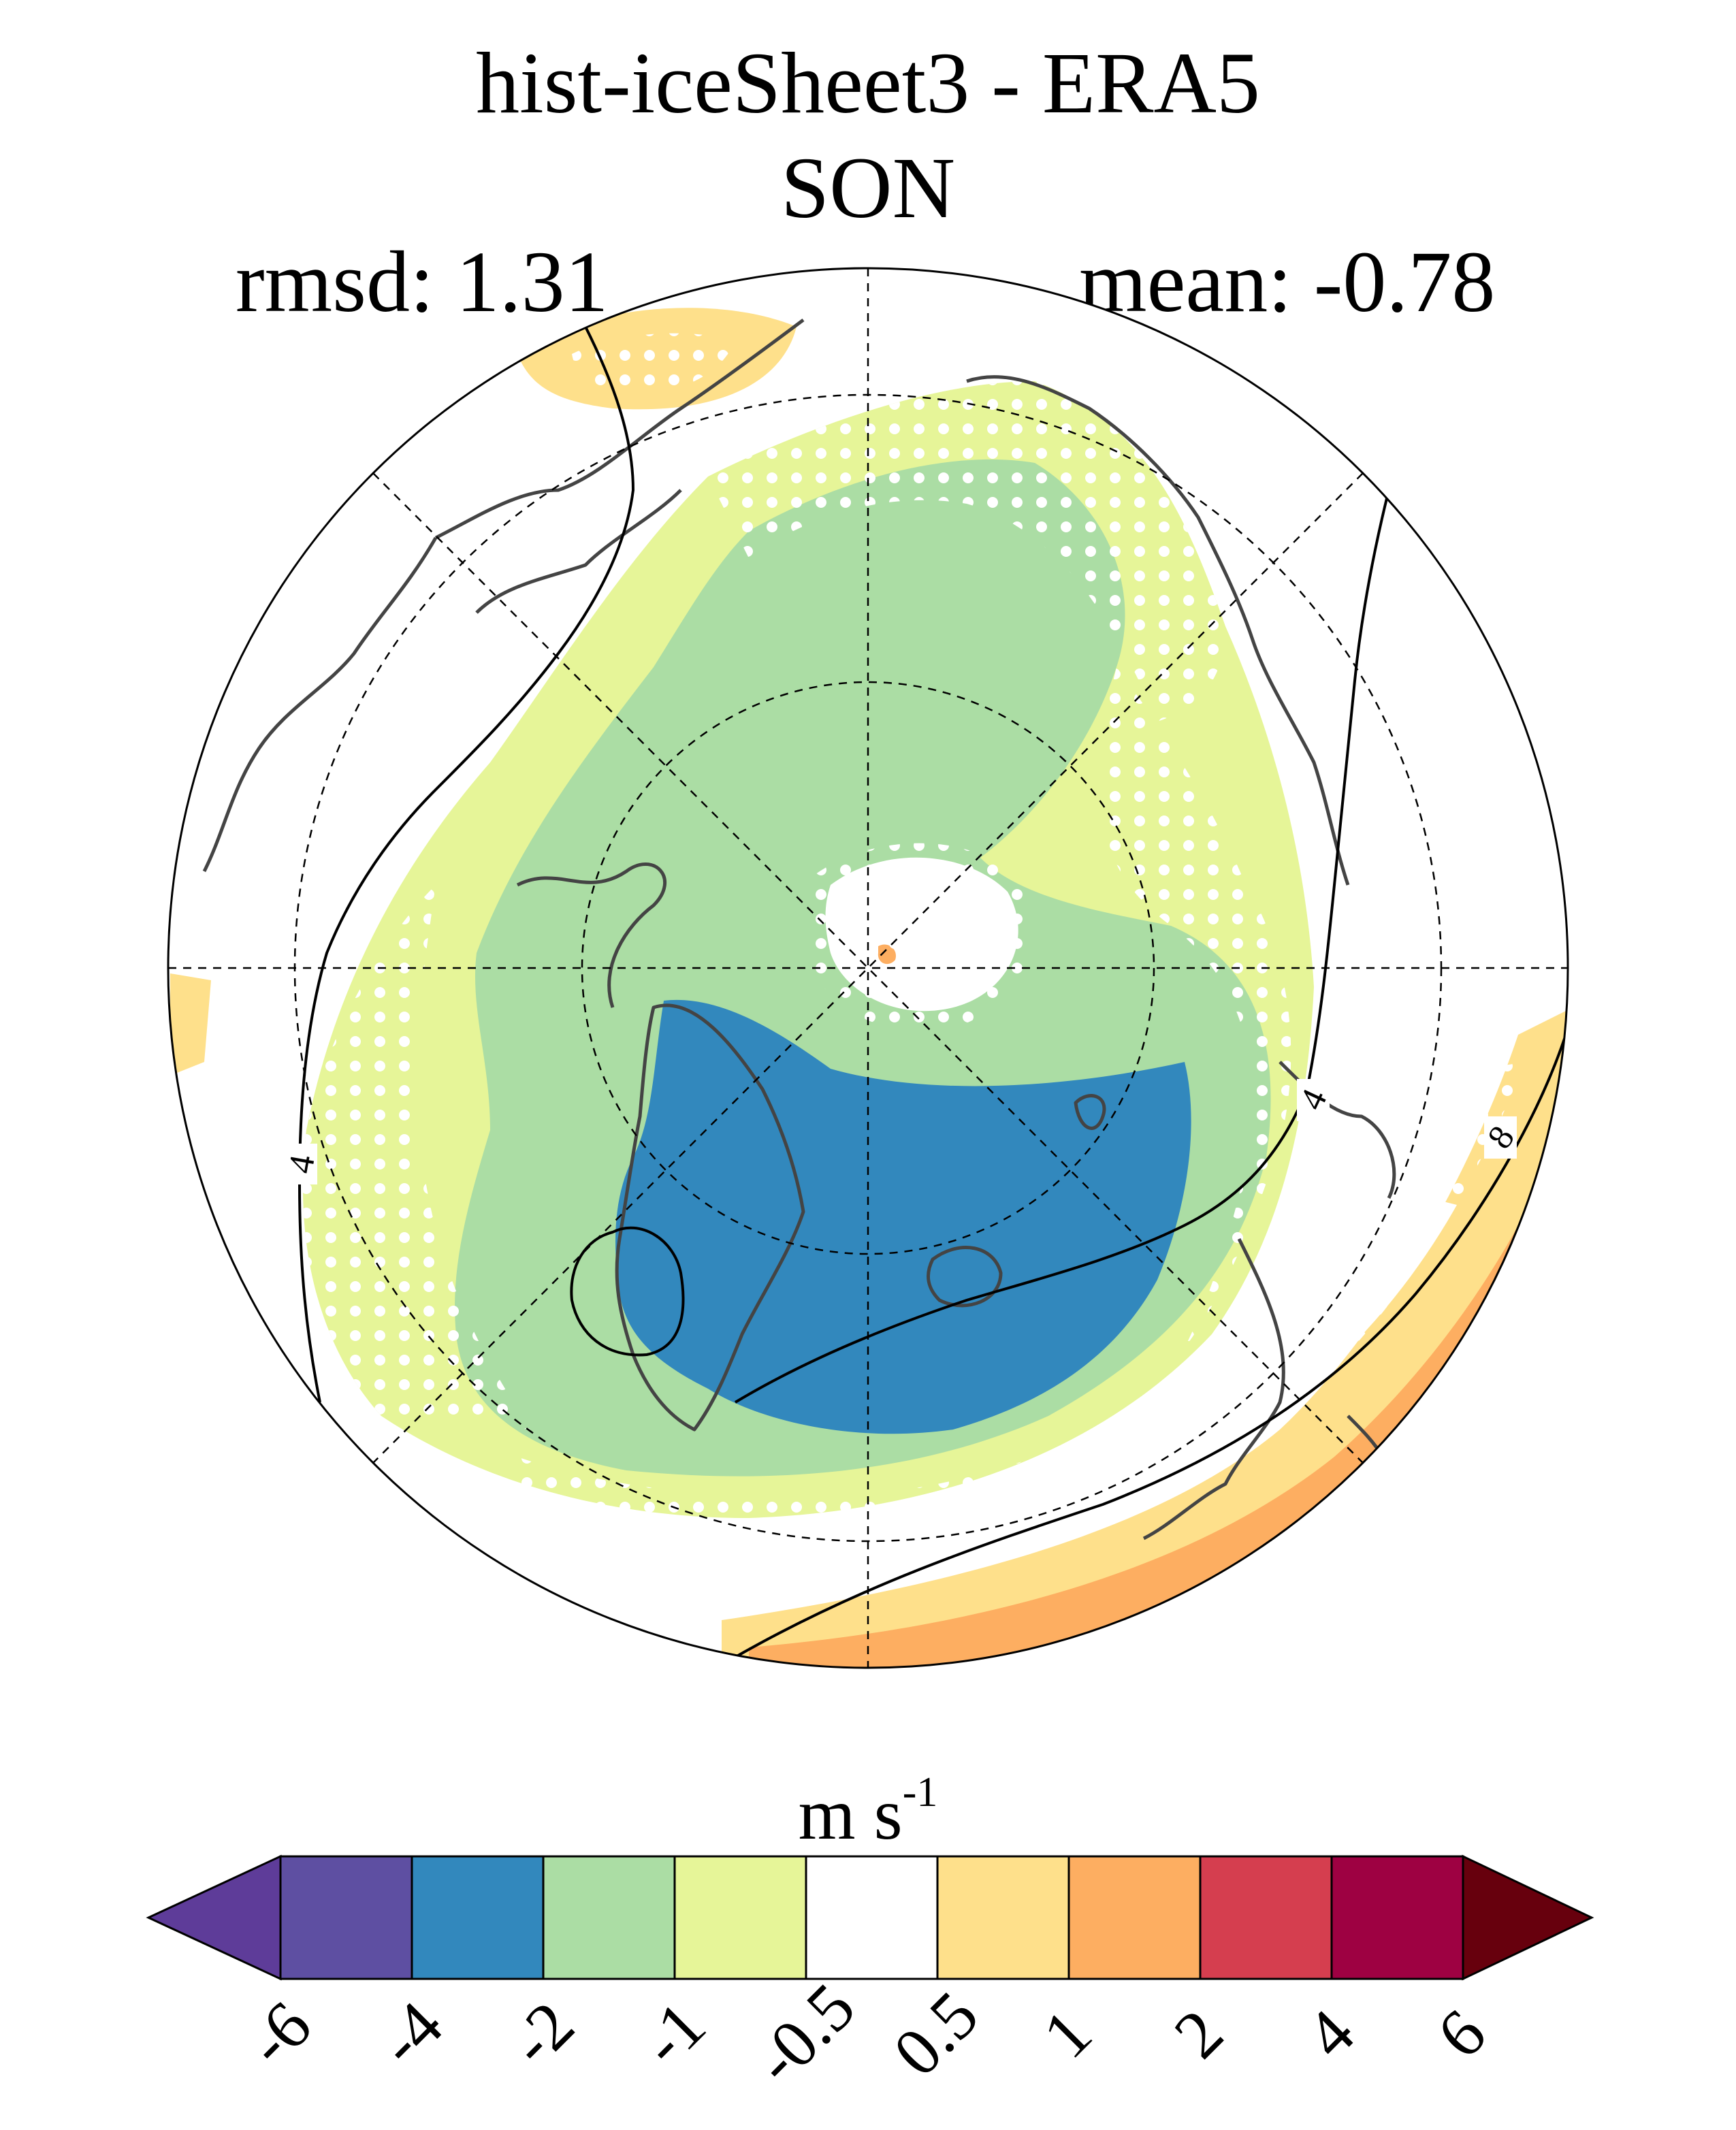  Describe the element at coordinates (214, 1917) in the screenshot. I see `colorbar-extend-low` at that location.